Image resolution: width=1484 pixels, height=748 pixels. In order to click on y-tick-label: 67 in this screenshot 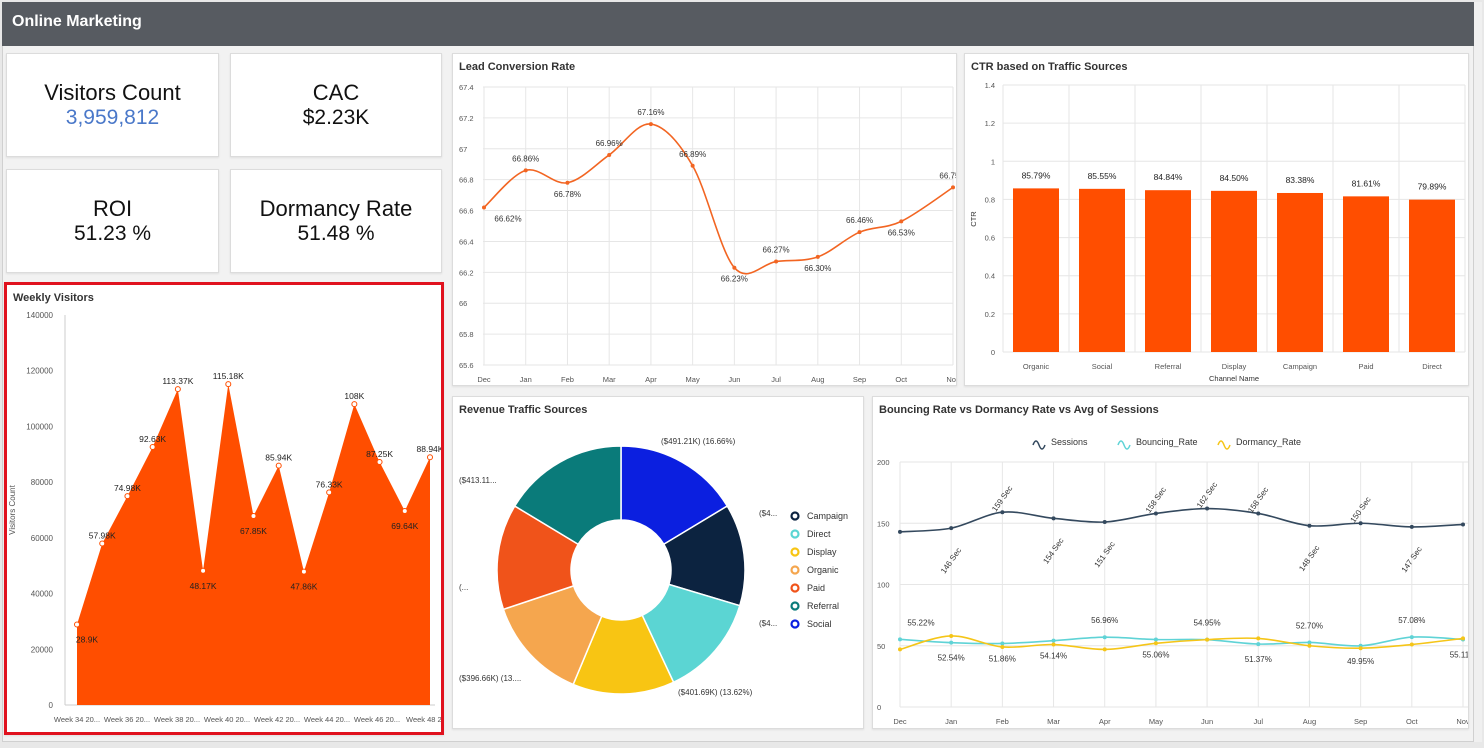, I will do `click(463, 149)`.